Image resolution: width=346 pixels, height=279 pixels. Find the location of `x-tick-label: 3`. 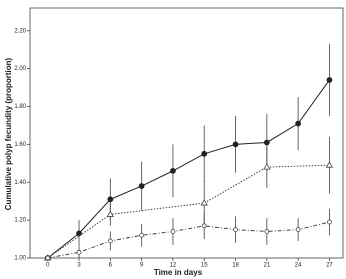

x-tick-label: 3 is located at coordinates (79, 266).